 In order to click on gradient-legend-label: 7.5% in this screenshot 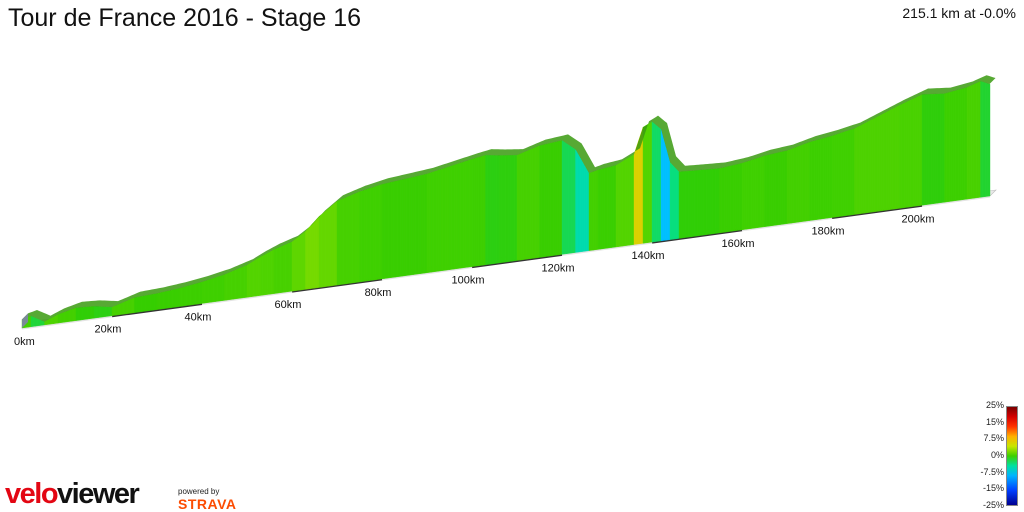, I will do `click(993, 438)`.